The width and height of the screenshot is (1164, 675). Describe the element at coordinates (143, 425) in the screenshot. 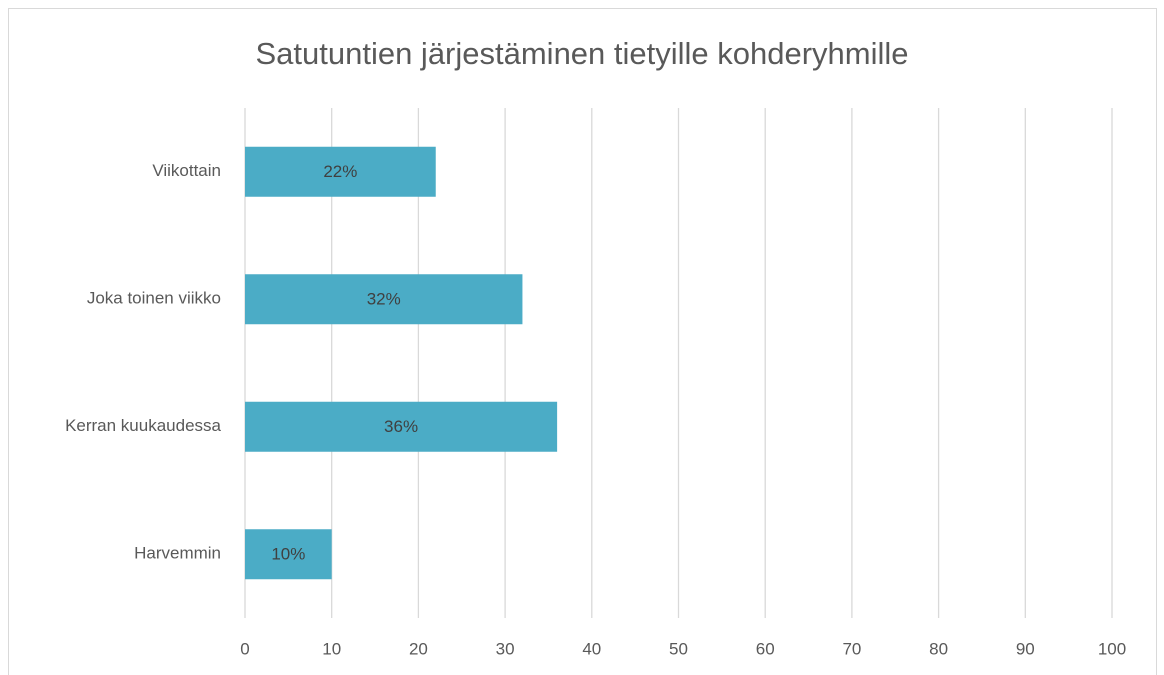

I see `y-tick-label: Kerran kuukaudessa` at that location.